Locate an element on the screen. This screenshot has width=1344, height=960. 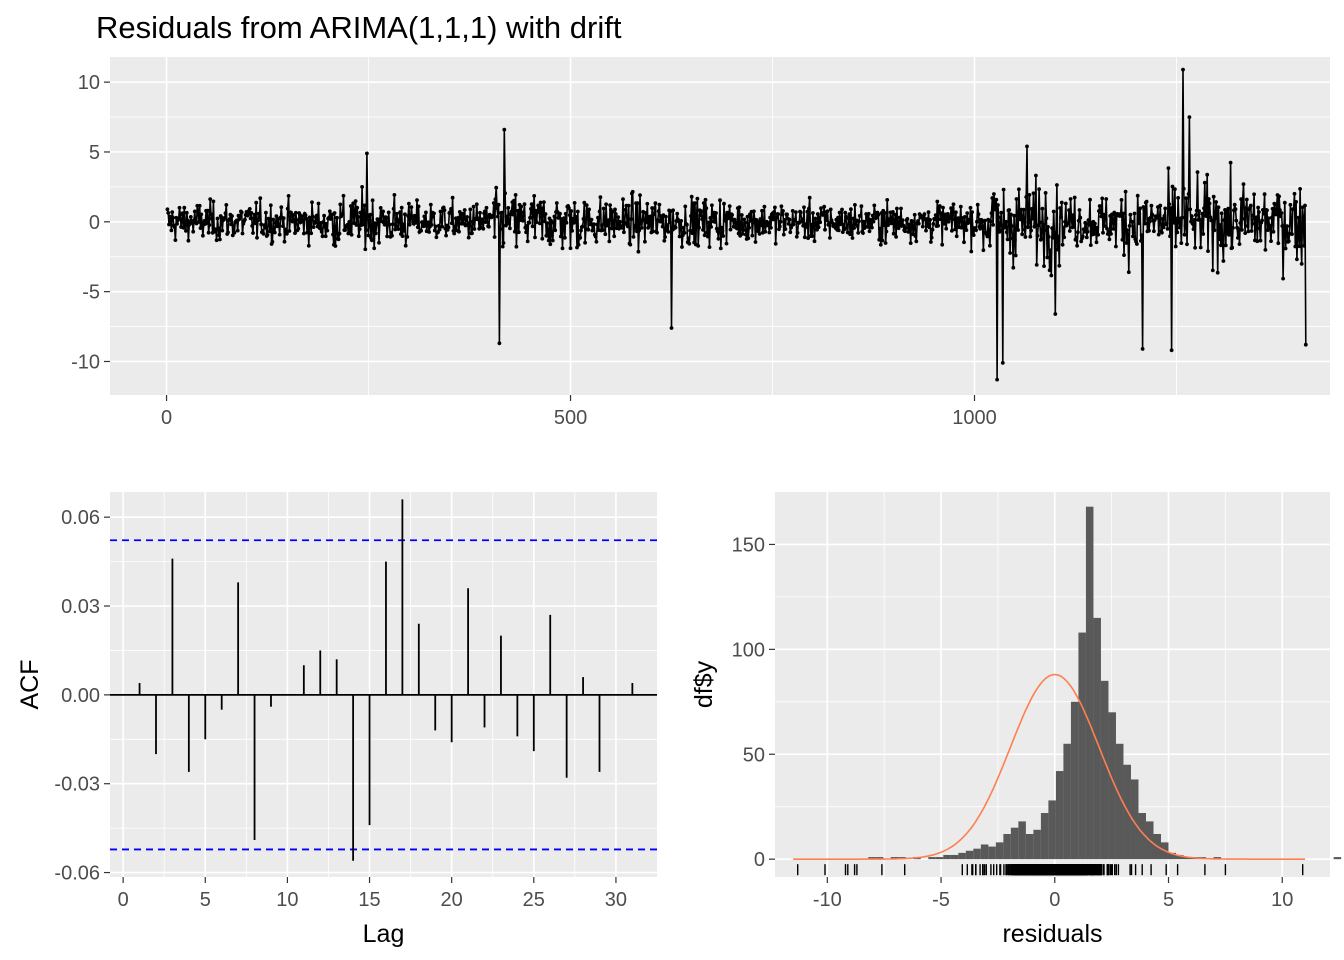
hist-y-tick-label: 150 is located at coordinates (748, 545).